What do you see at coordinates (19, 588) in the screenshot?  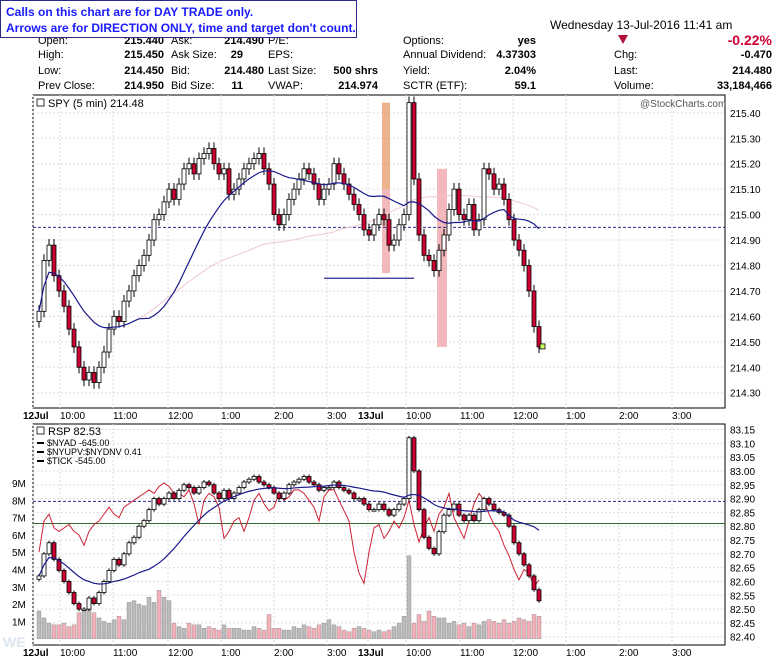 I see `volume-tick-6: 3M` at bounding box center [19, 588].